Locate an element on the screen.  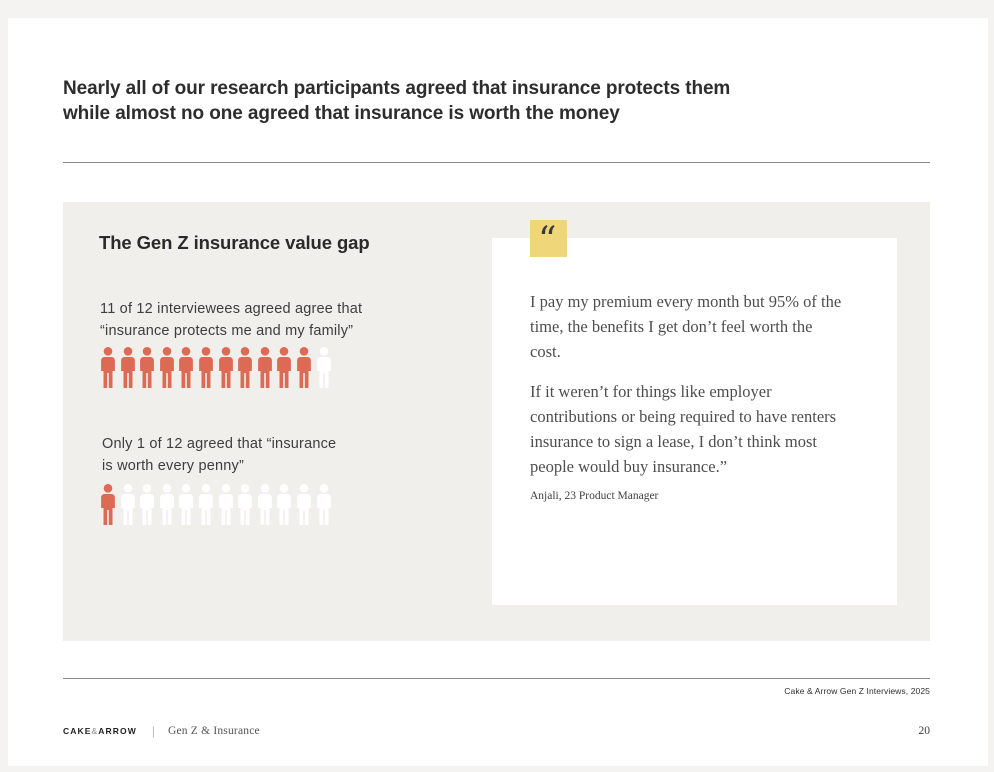
title-divider is located at coordinates (496, 162).